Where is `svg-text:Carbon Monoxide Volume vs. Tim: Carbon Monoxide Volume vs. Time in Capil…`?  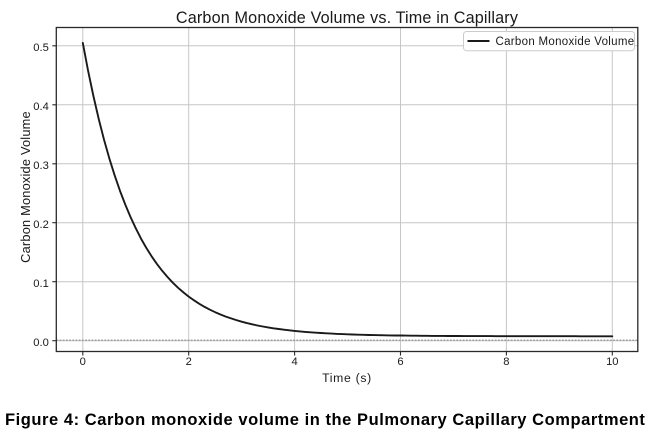
svg-text:Carbon Monoxide Volume vs. Tim: Carbon Monoxide Volume vs. Time in Capil… is located at coordinates (347, 18).